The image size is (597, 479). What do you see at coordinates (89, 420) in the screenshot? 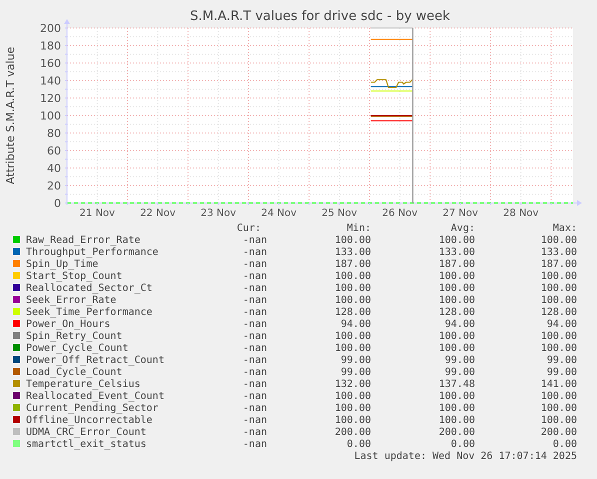
I see `legend-label: Offline_Uncorrectable` at bounding box center [89, 420].